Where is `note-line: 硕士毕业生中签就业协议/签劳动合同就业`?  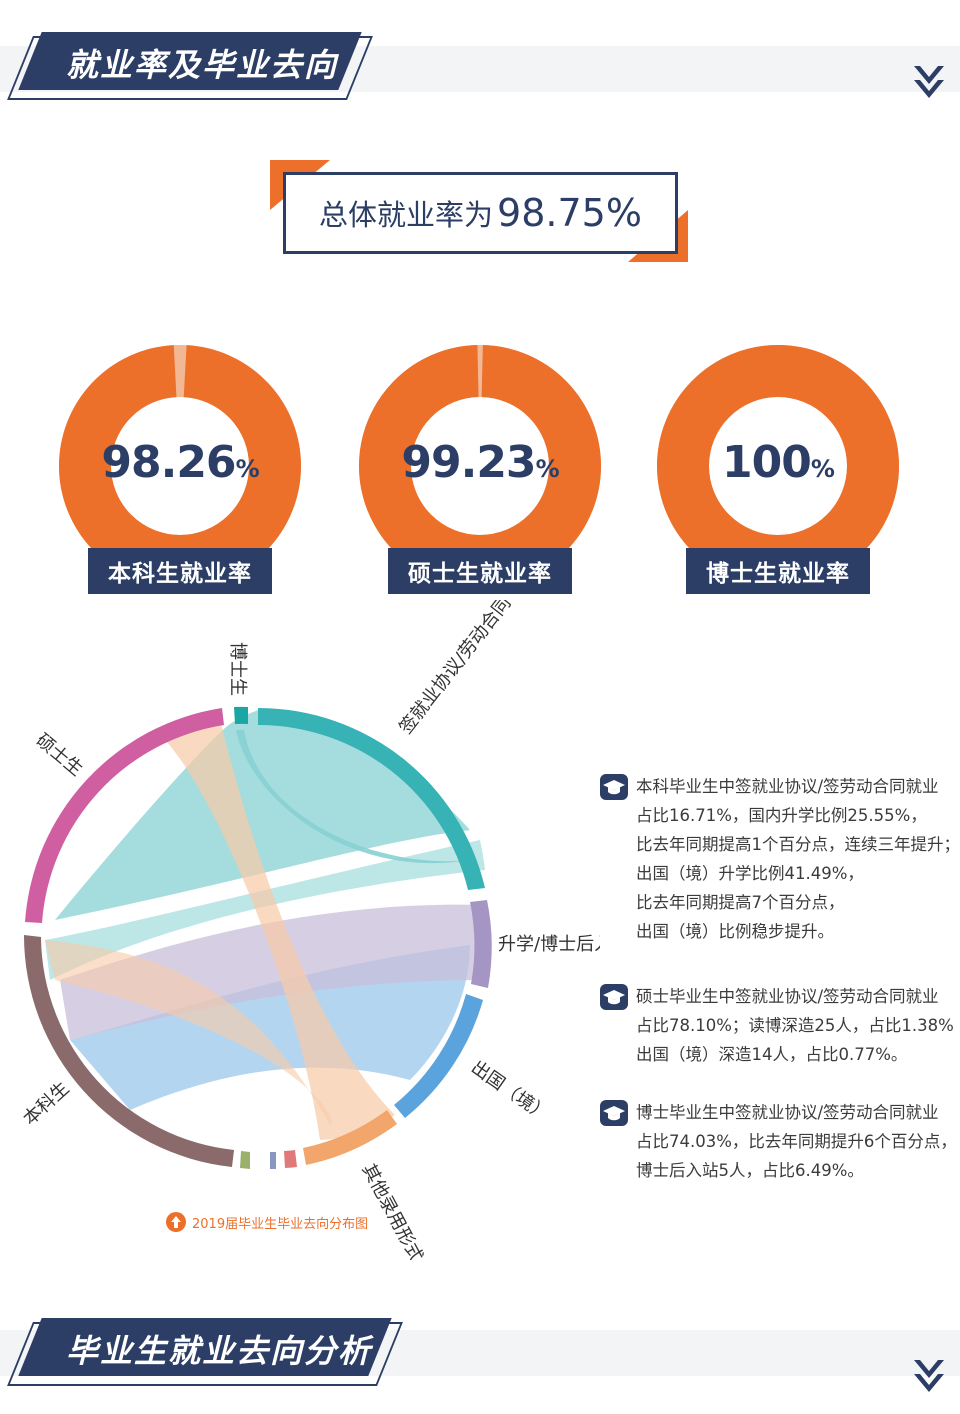
note-line: 硕士毕业生中签就业协议/签劳动合同就业 is located at coordinates (787, 996).